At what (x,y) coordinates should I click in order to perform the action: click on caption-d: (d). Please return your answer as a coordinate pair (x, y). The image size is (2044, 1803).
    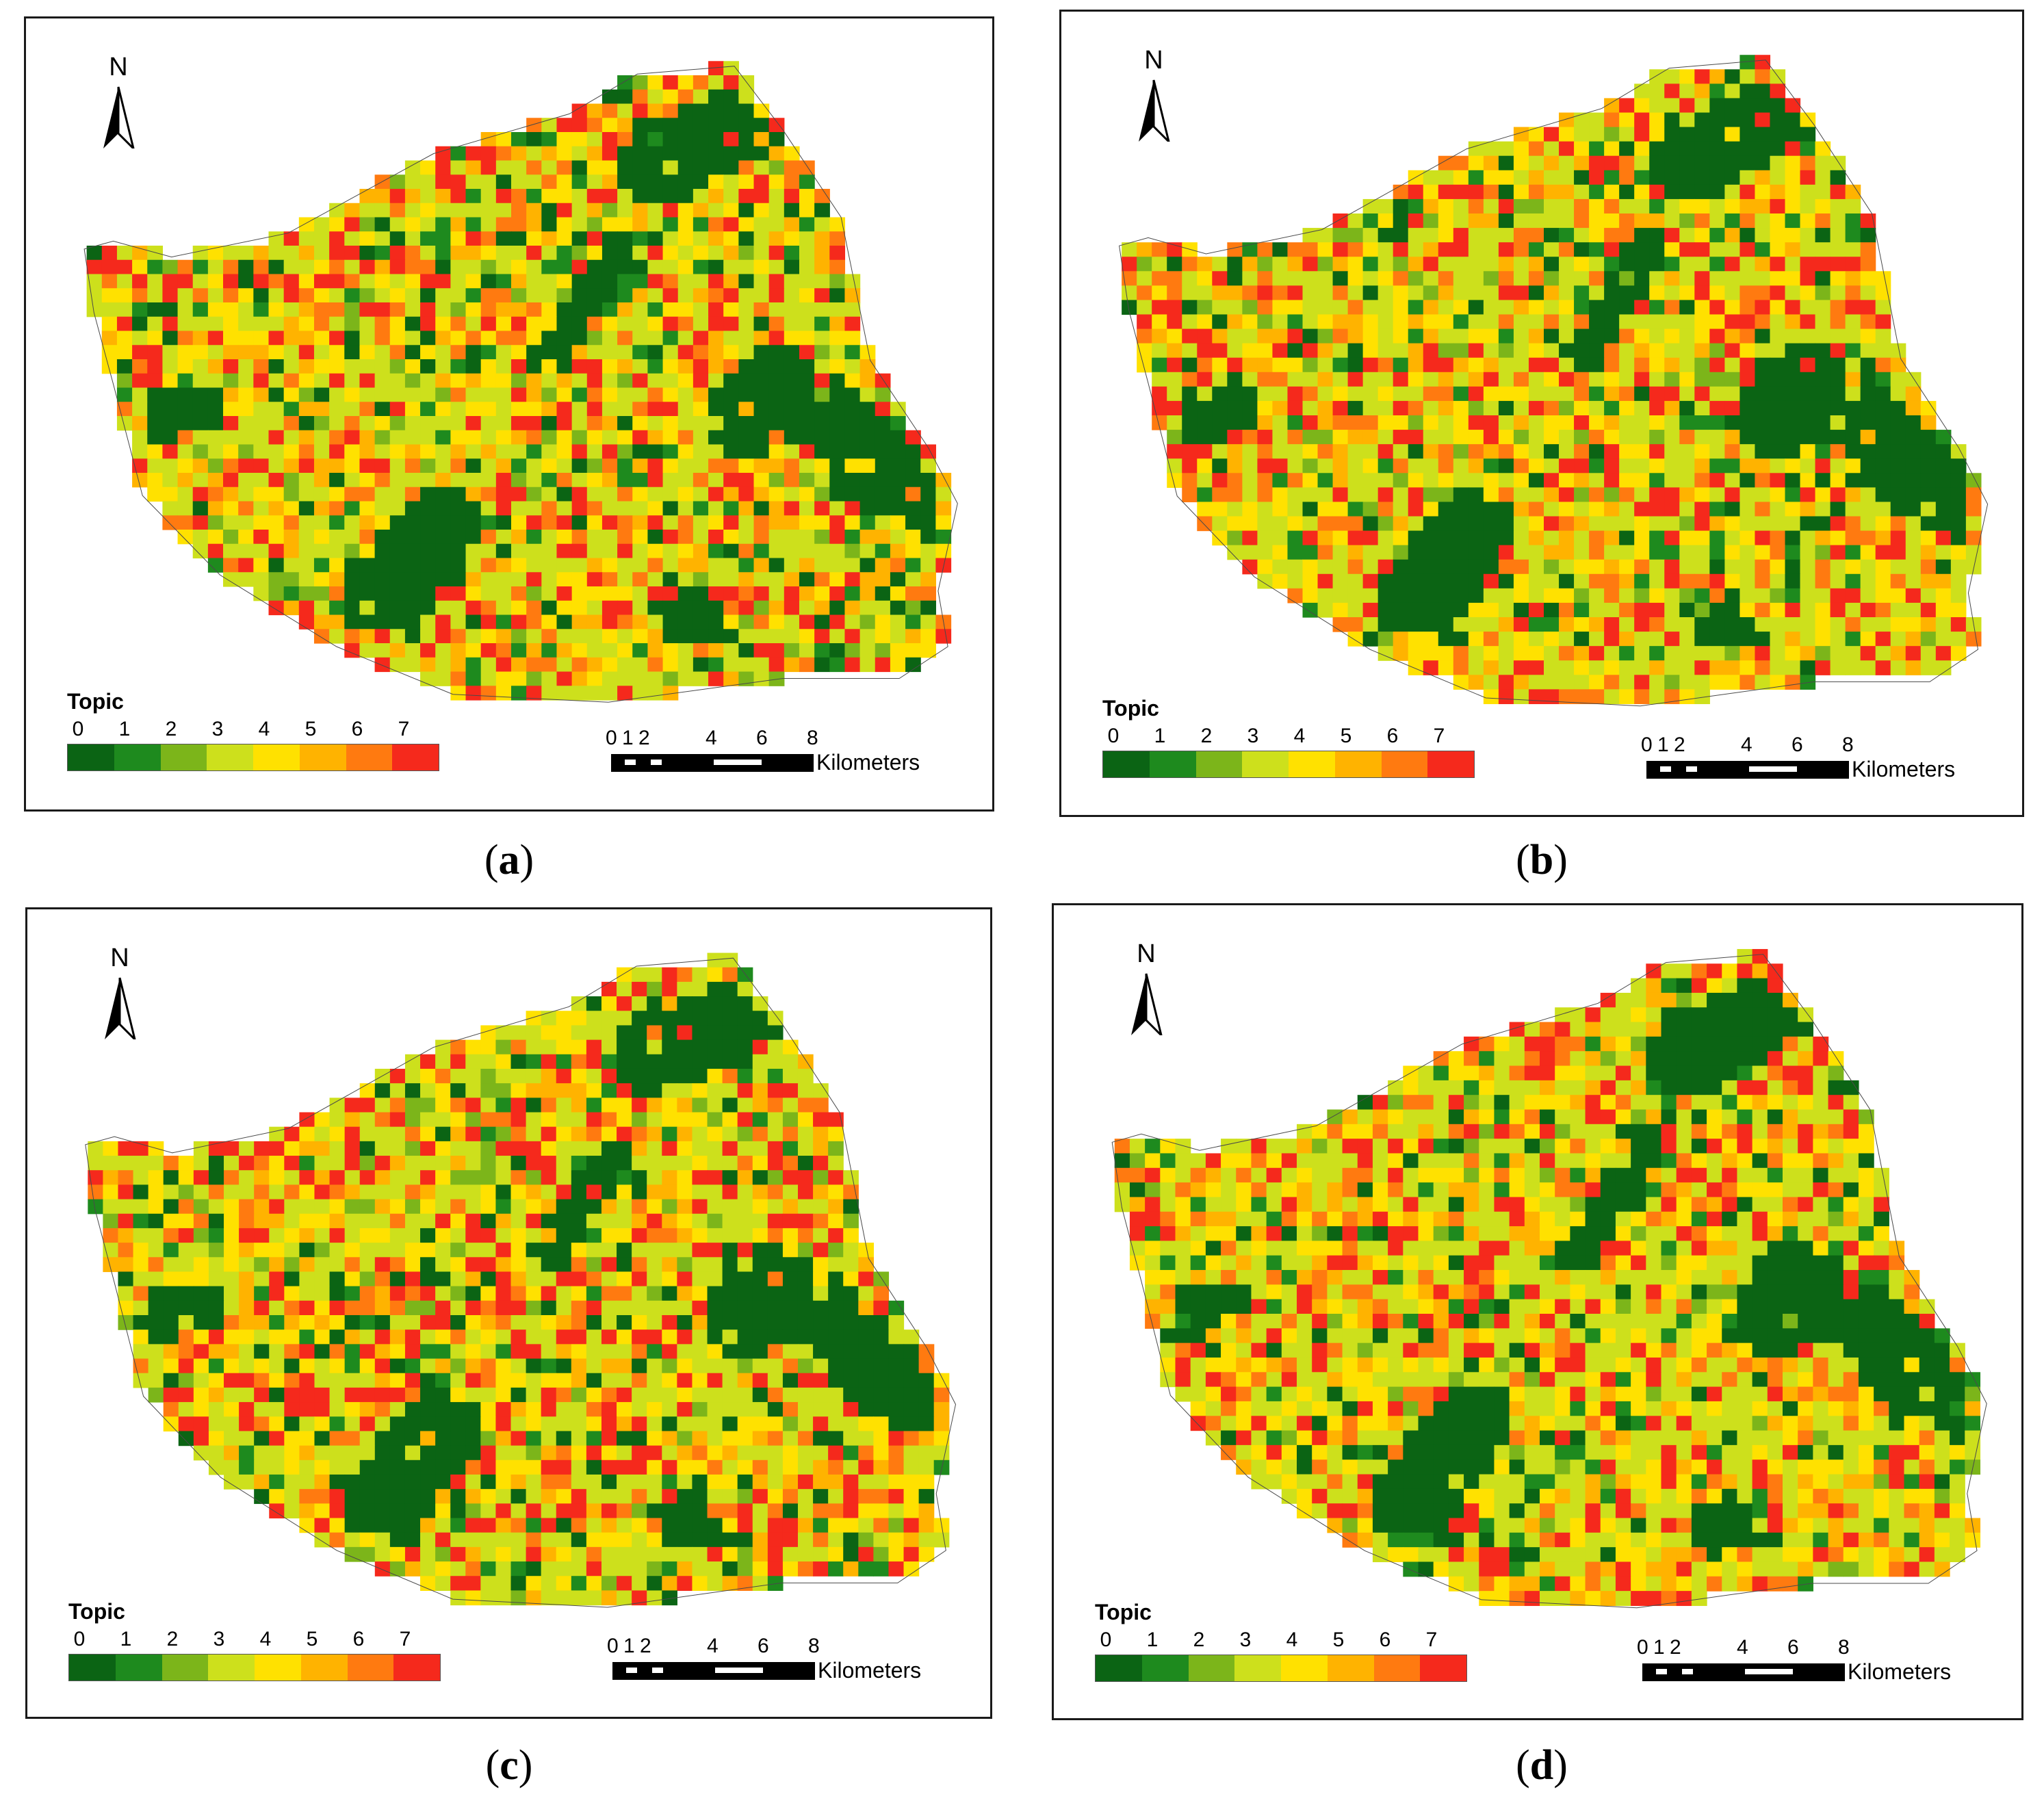
    Looking at the image, I should click on (1542, 1765).